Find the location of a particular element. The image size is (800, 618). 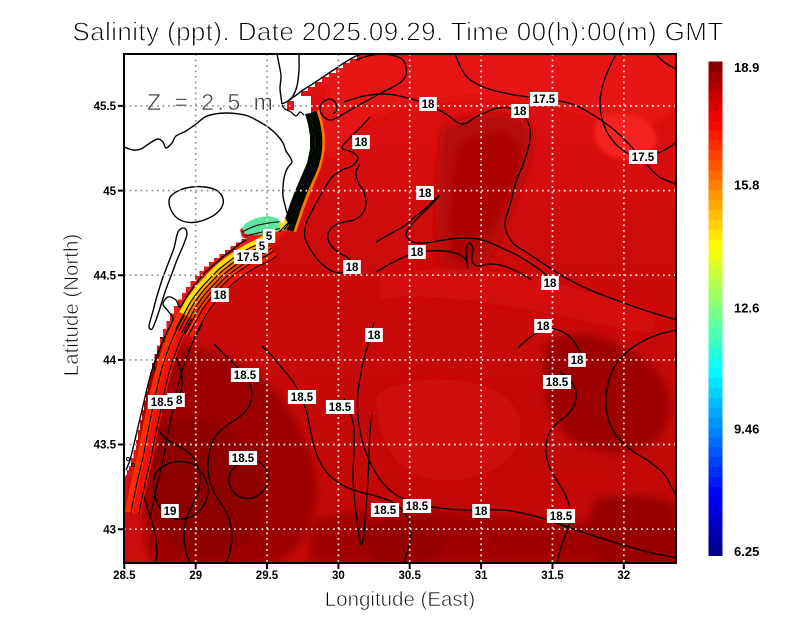

svg-text: Z = 2.5 m is located at coordinates (211, 102).